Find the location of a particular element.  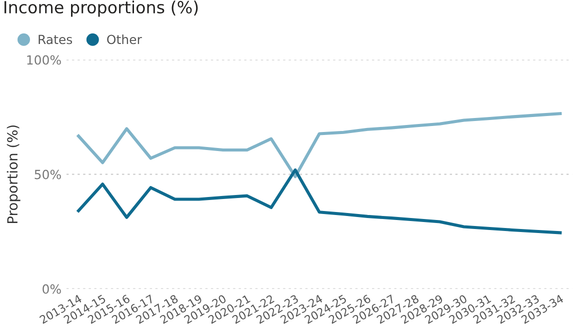

y-axis-title: Proportion (%) is located at coordinates (13, 174).